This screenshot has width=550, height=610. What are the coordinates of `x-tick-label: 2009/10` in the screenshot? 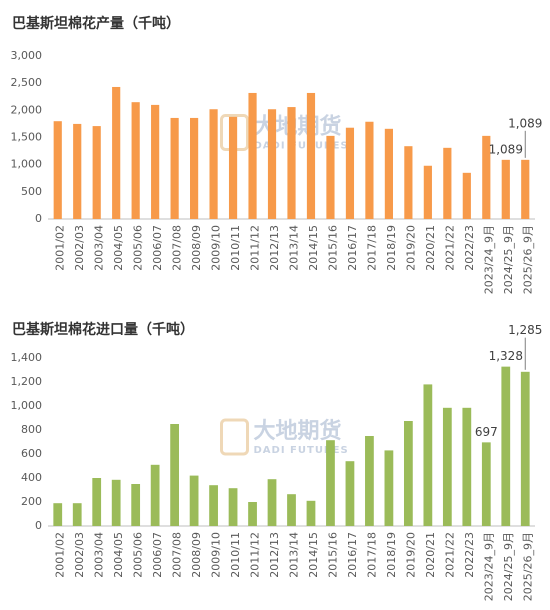 It's located at (216, 555).